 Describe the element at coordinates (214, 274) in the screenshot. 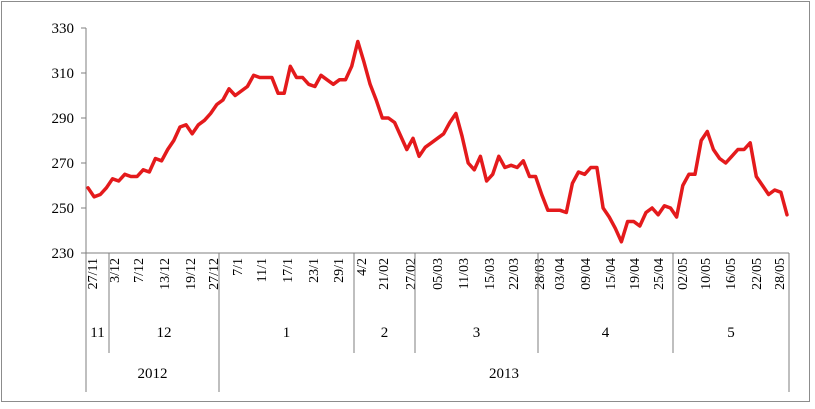

I see `x-date-label: 27/12` at that location.